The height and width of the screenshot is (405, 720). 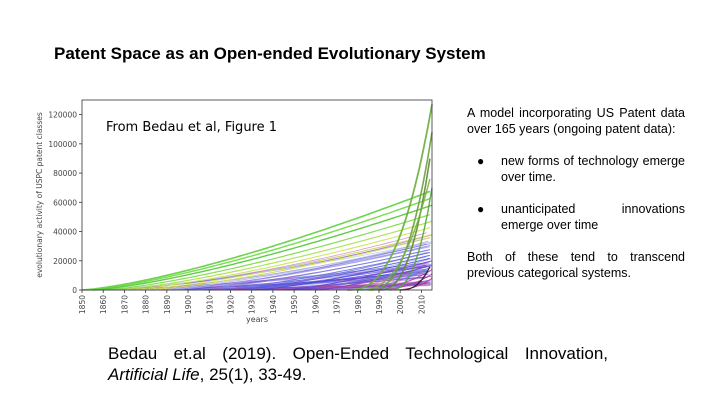 I want to click on x-tick-label: 1910, so click(x=209, y=304).